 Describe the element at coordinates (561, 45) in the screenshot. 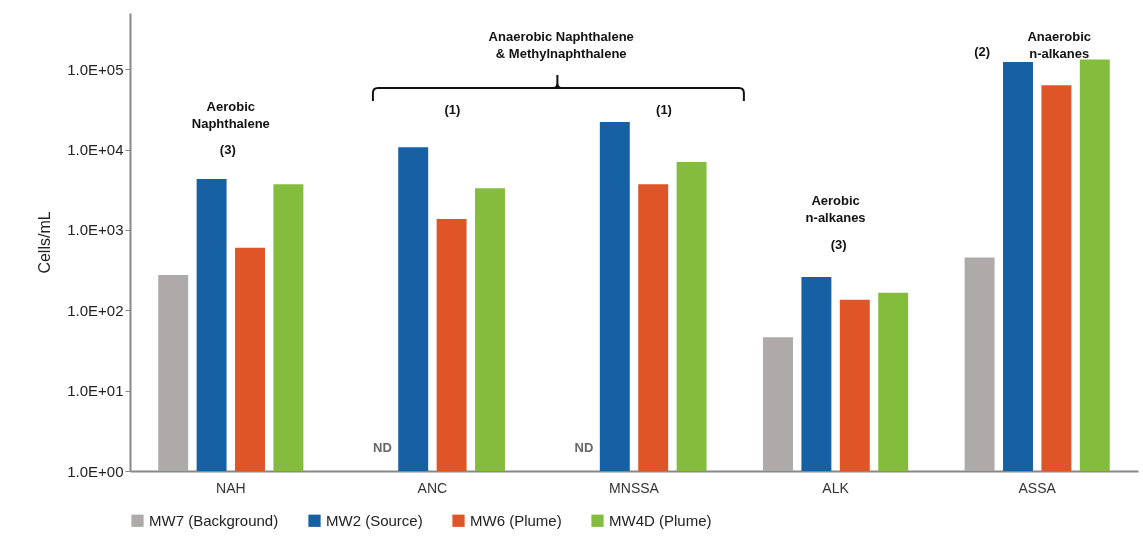

I see `annotation: Anaerobic Naphthalene & Methylnaphthalene` at that location.